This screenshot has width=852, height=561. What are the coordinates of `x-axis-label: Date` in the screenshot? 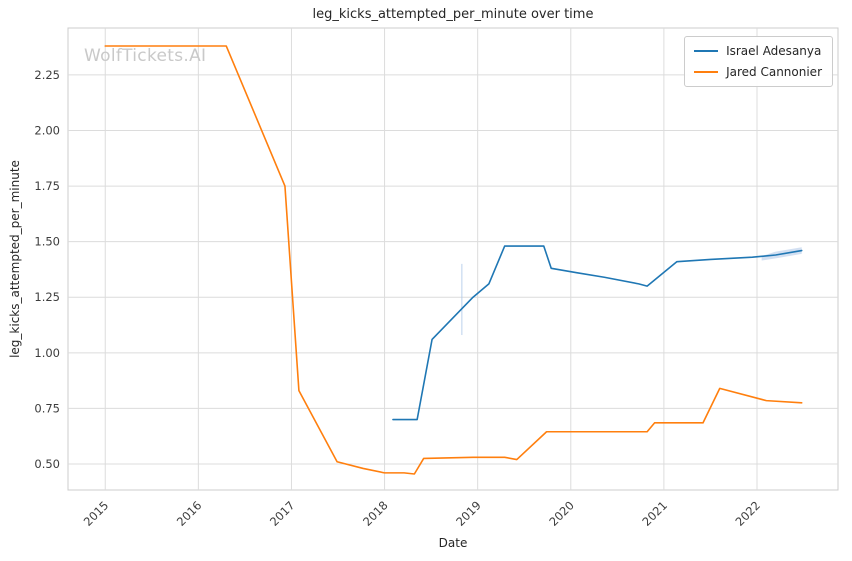 It's located at (453, 543).